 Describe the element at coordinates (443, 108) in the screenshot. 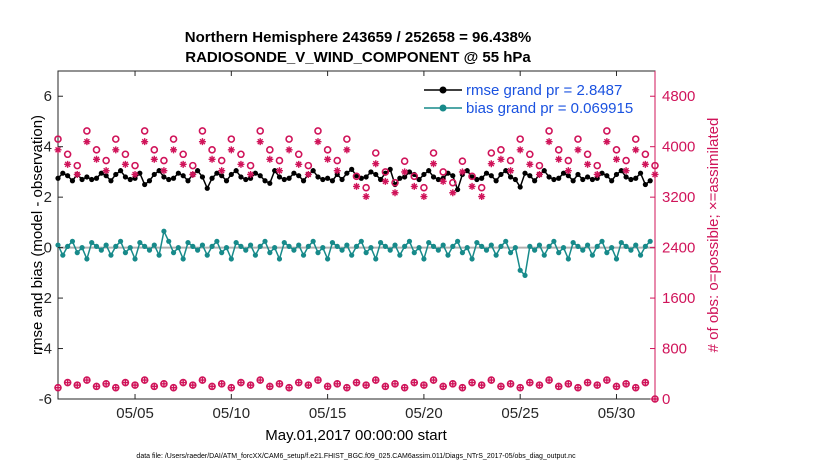

I see `legend-bias-marker` at that location.